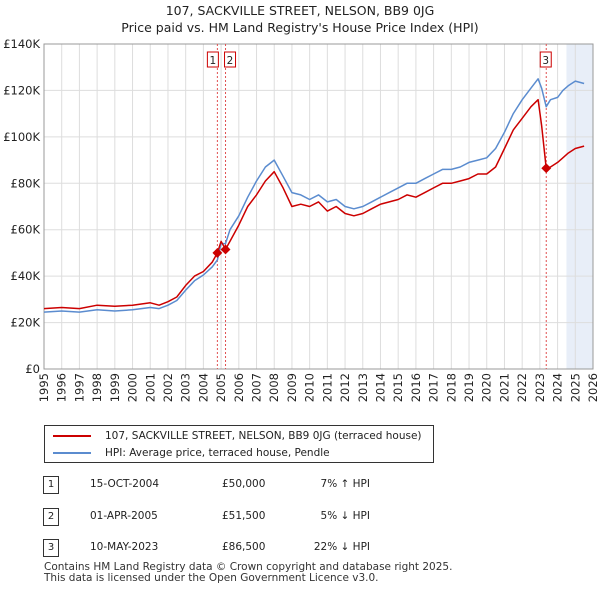 The image size is (600, 590). Describe the element at coordinates (380, 387) in the screenshot. I see `x-tick-label: 2014` at that location.